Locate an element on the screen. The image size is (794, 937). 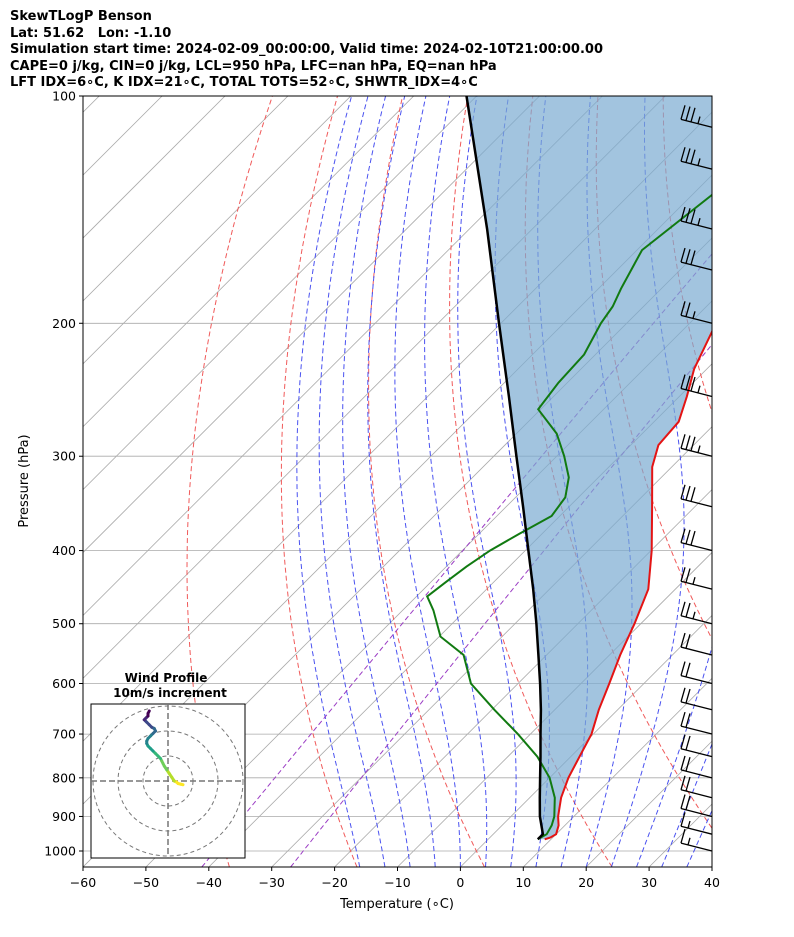
y-tick-label: 800 is located at coordinates (64, 777).